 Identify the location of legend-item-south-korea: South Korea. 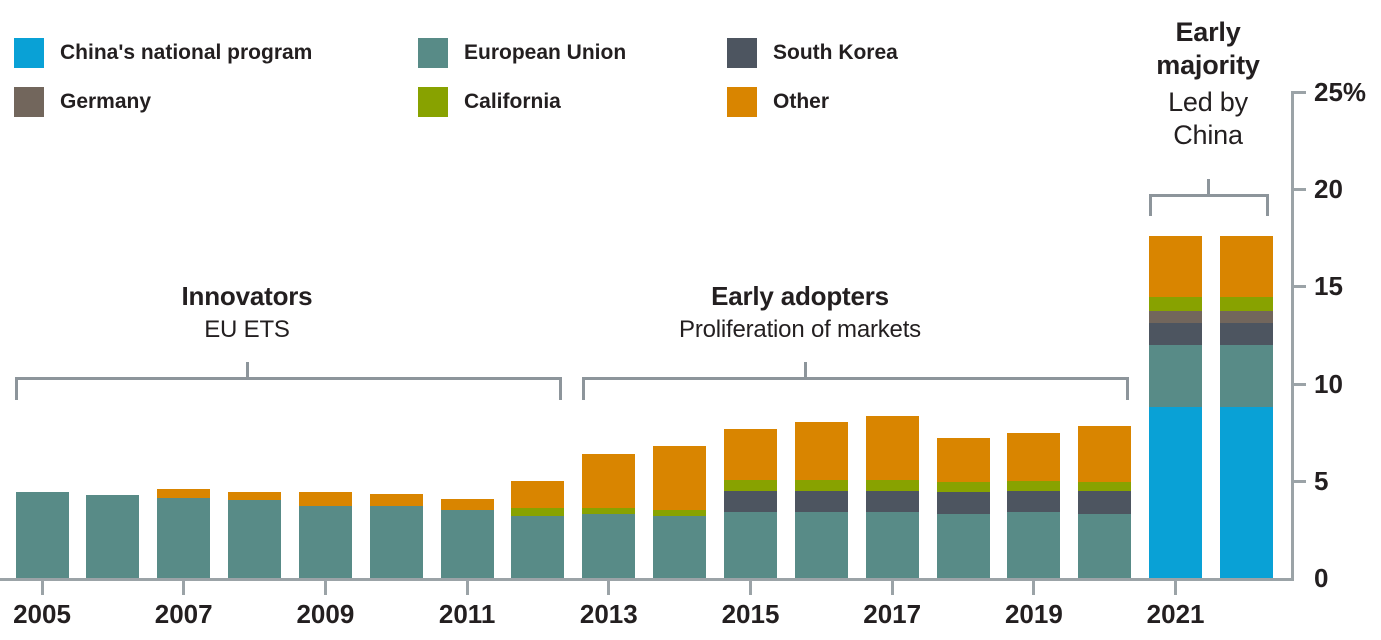
(812, 53).